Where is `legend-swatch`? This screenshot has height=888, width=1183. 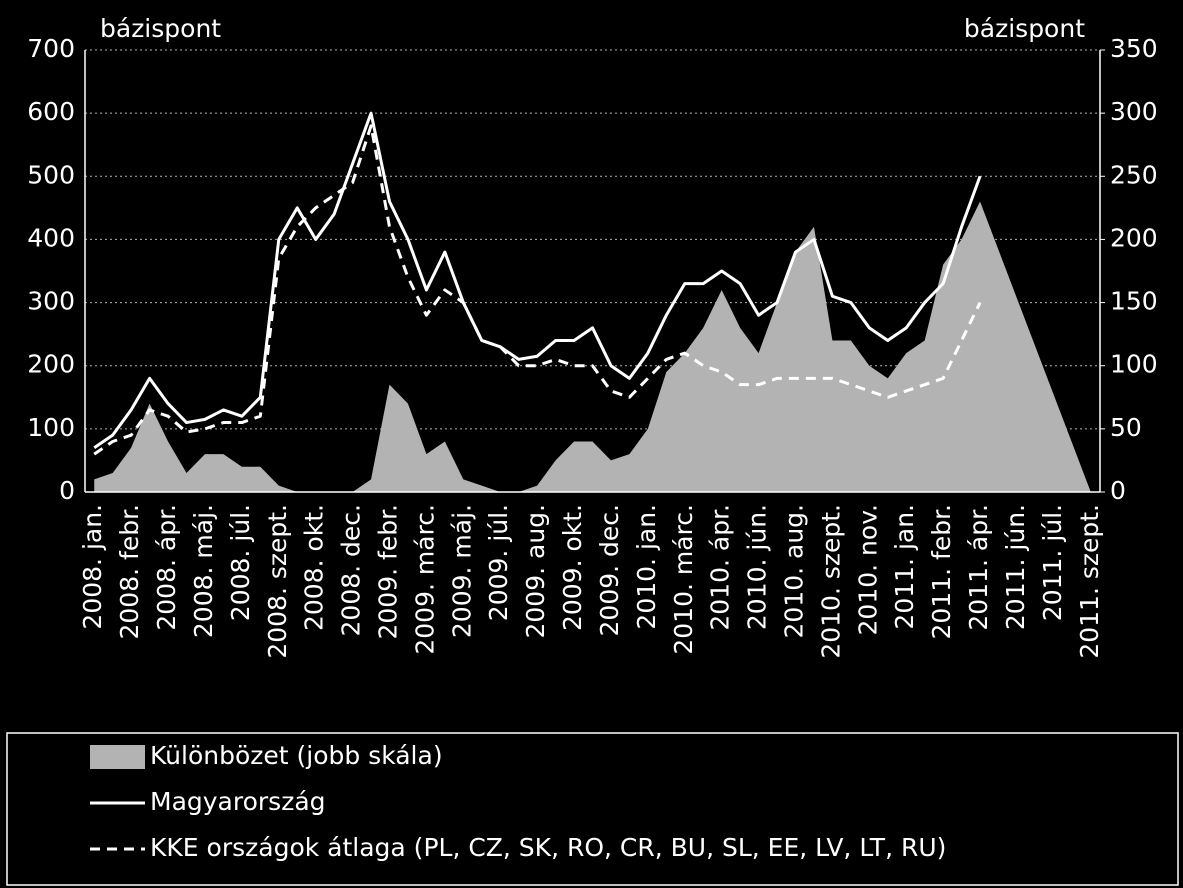
legend-swatch is located at coordinates (117, 757).